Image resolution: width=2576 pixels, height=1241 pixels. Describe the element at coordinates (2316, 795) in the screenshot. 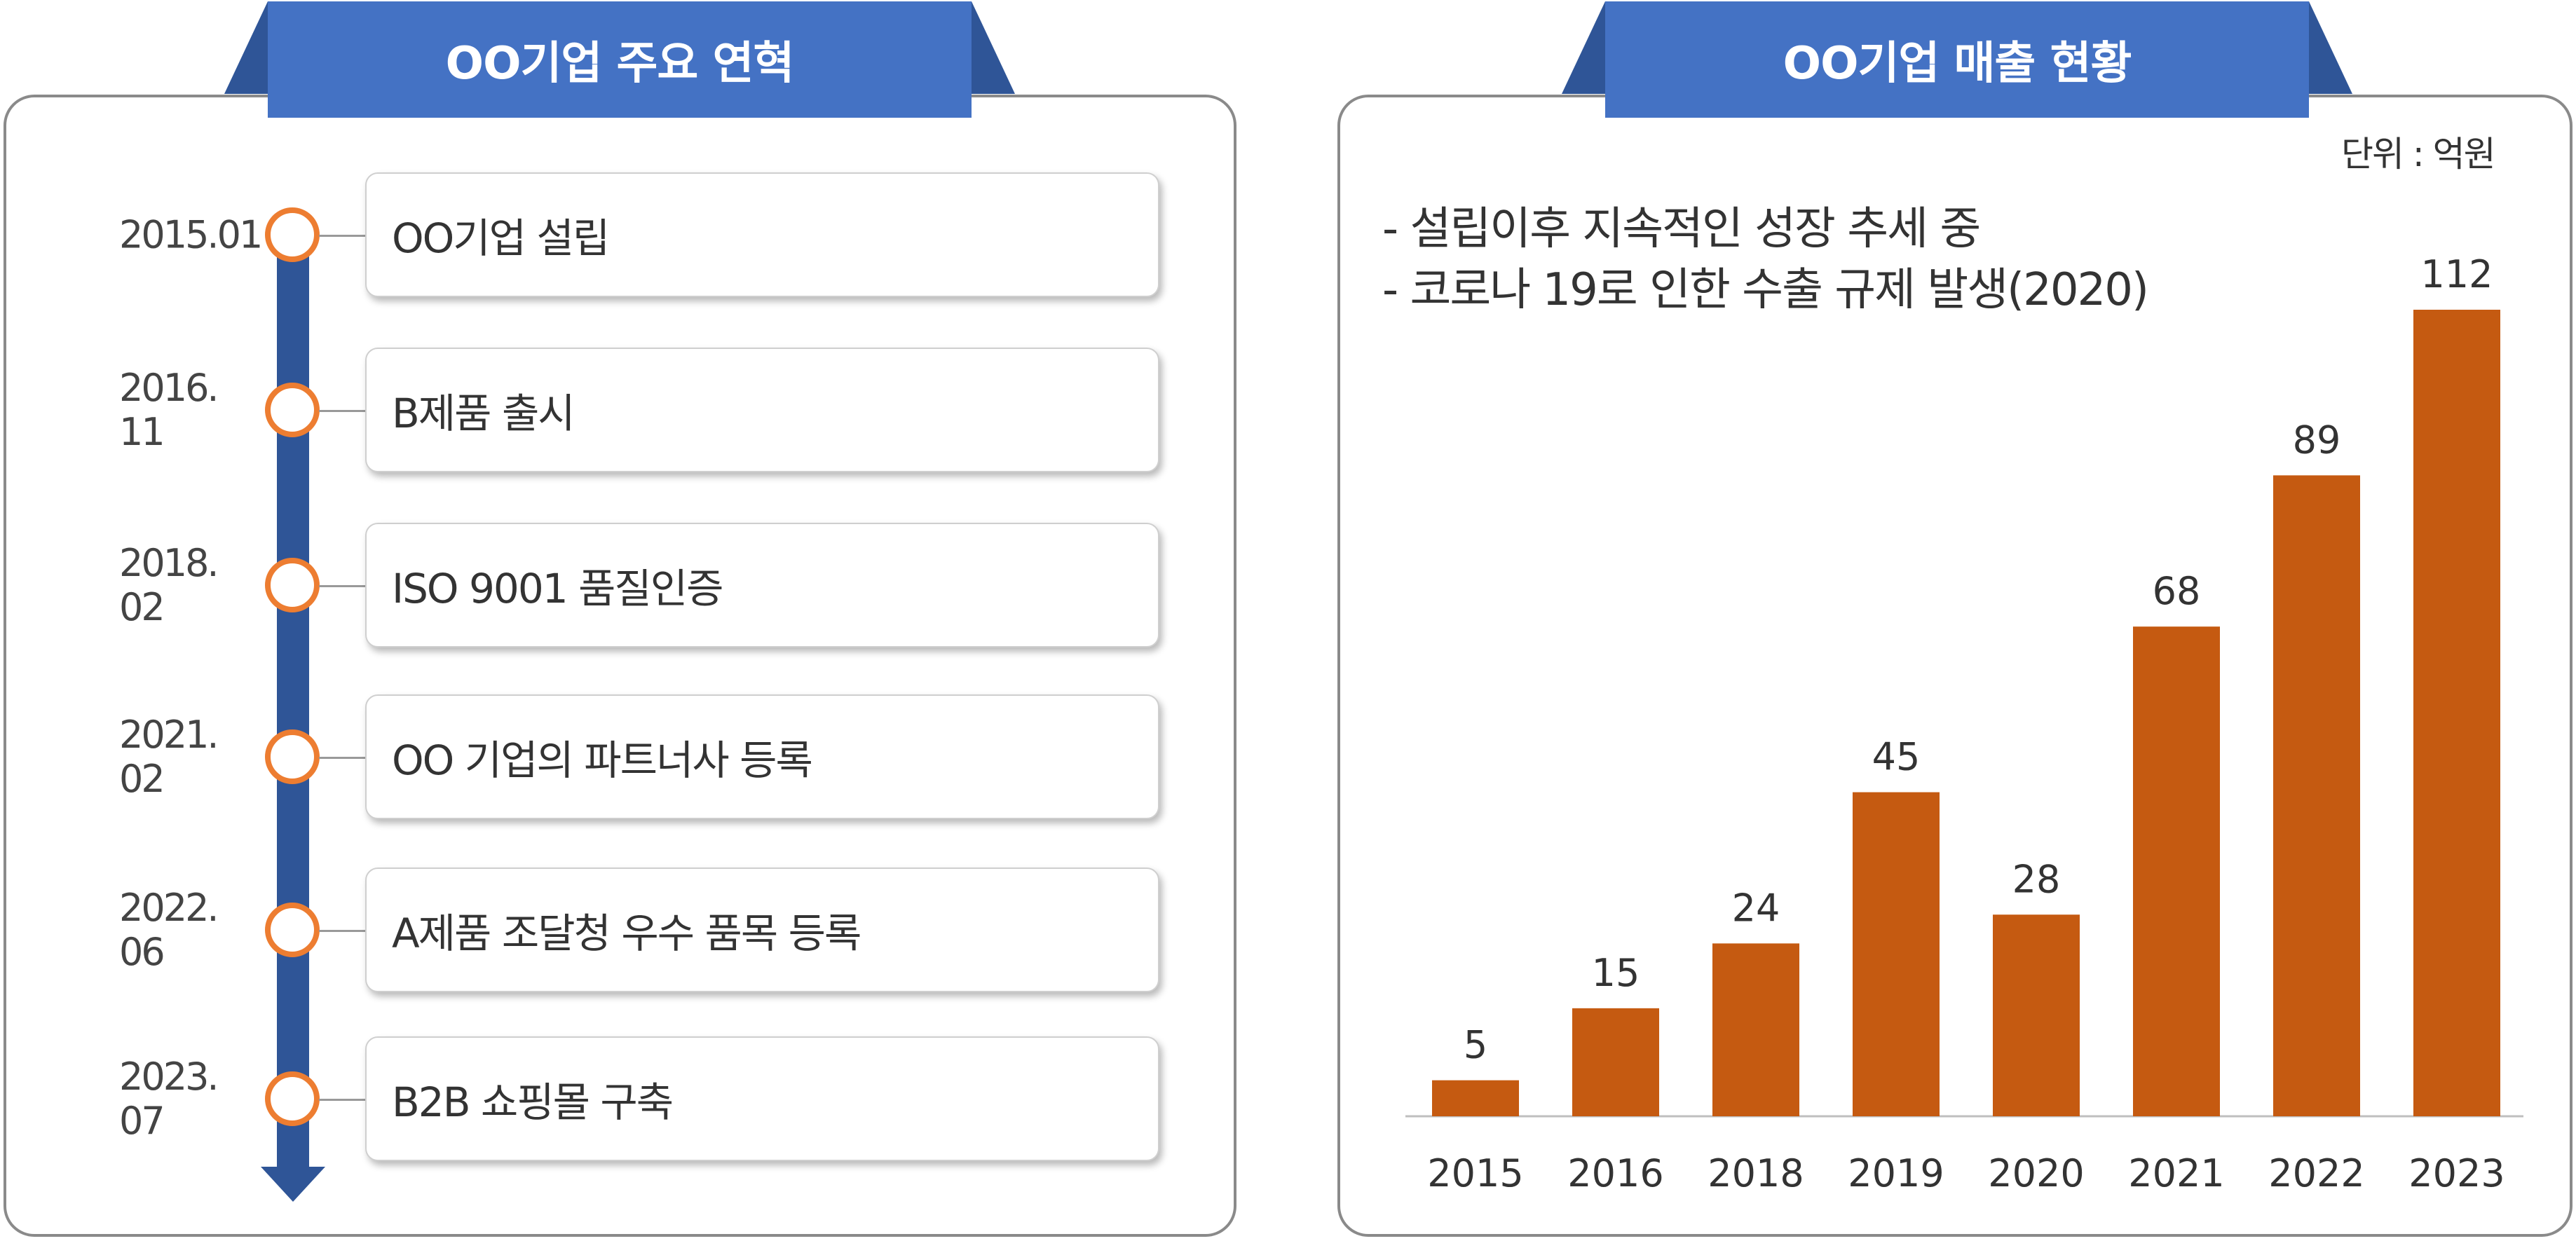

I see `bar-2022` at that location.